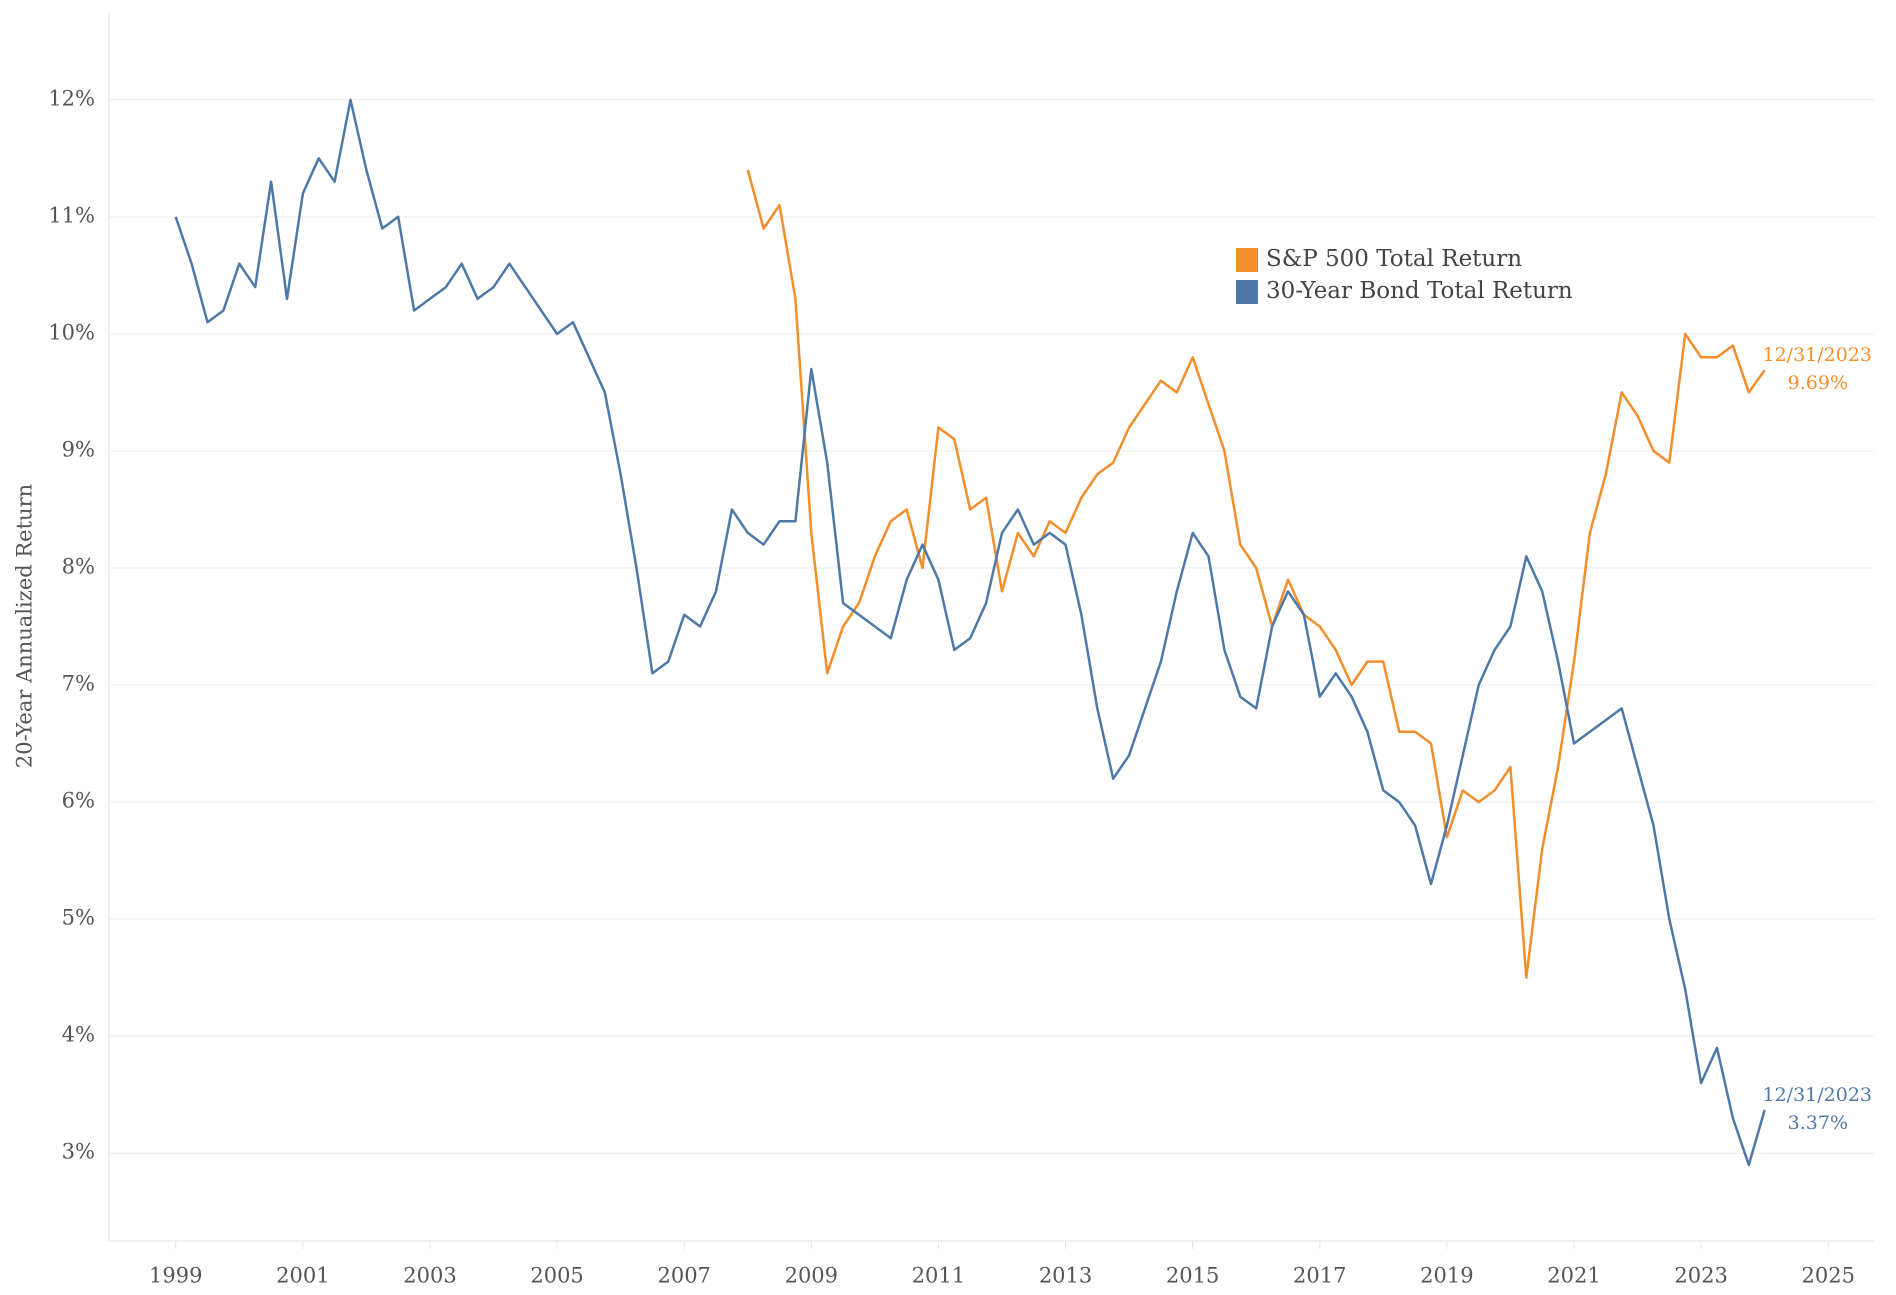 The image size is (1896, 1295). I want to click on x-tick-label: 2017, so click(1319, 1276).